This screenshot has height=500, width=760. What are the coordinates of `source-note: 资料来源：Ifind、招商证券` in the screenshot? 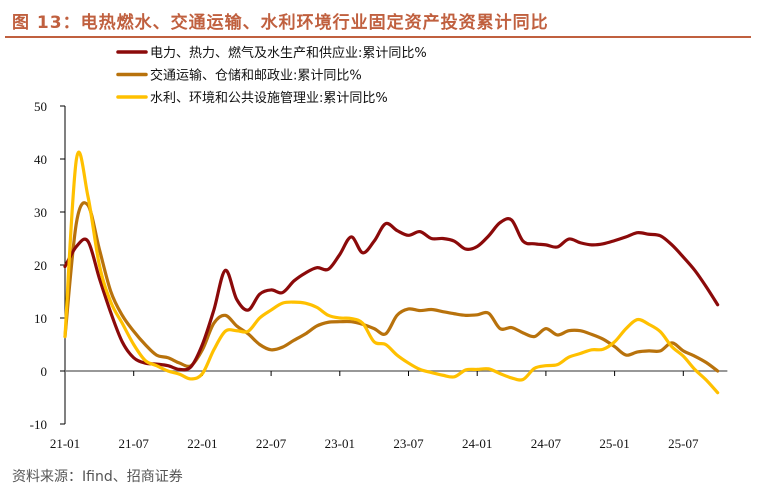 It's located at (97, 477).